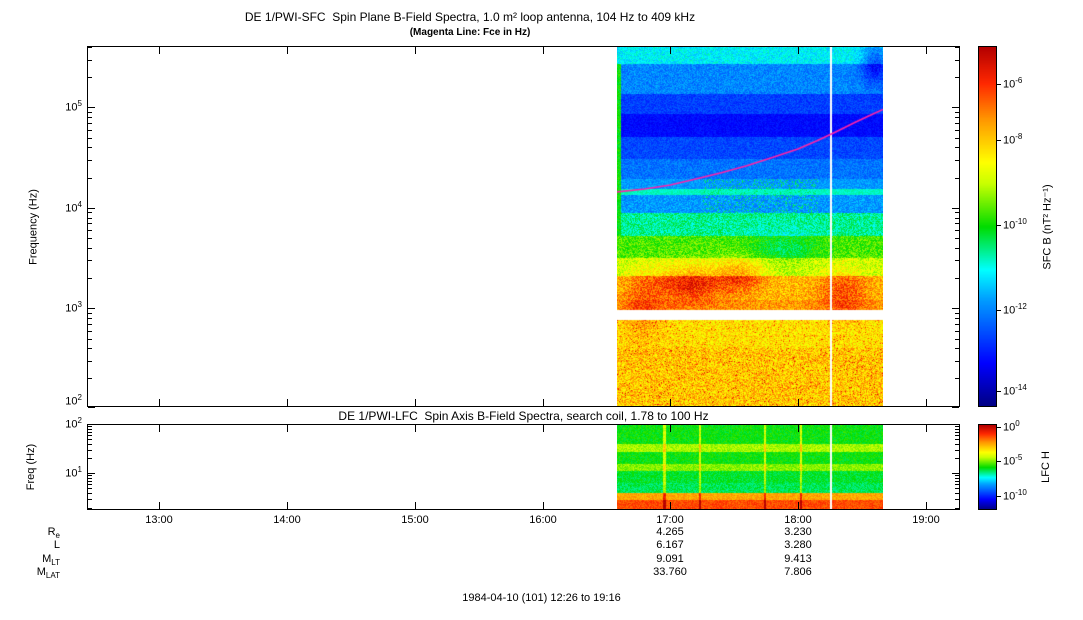  What do you see at coordinates (1015, 224) in the screenshot?
I see `colorbar-tick-label: 10⁻¹⁰` at bounding box center [1015, 224].